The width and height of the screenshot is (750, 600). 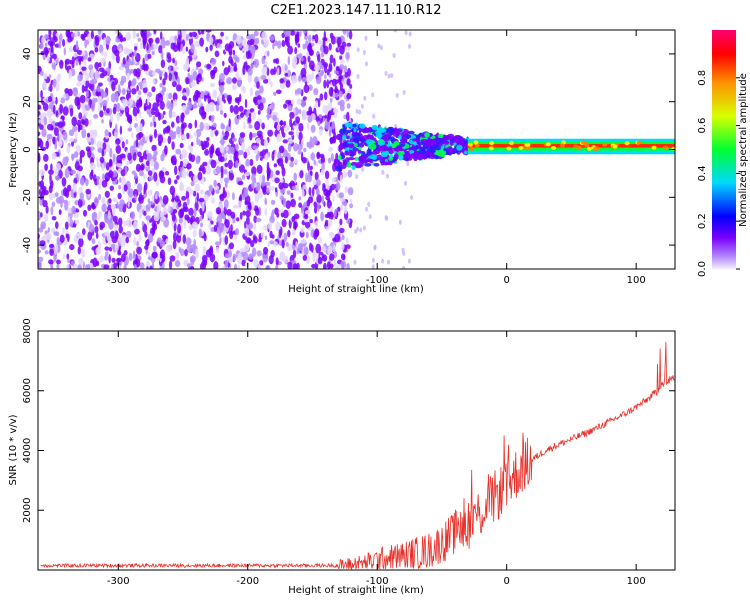 What do you see at coordinates (571, 146) in the screenshot?
I see `carrier-band-core` at bounding box center [571, 146].